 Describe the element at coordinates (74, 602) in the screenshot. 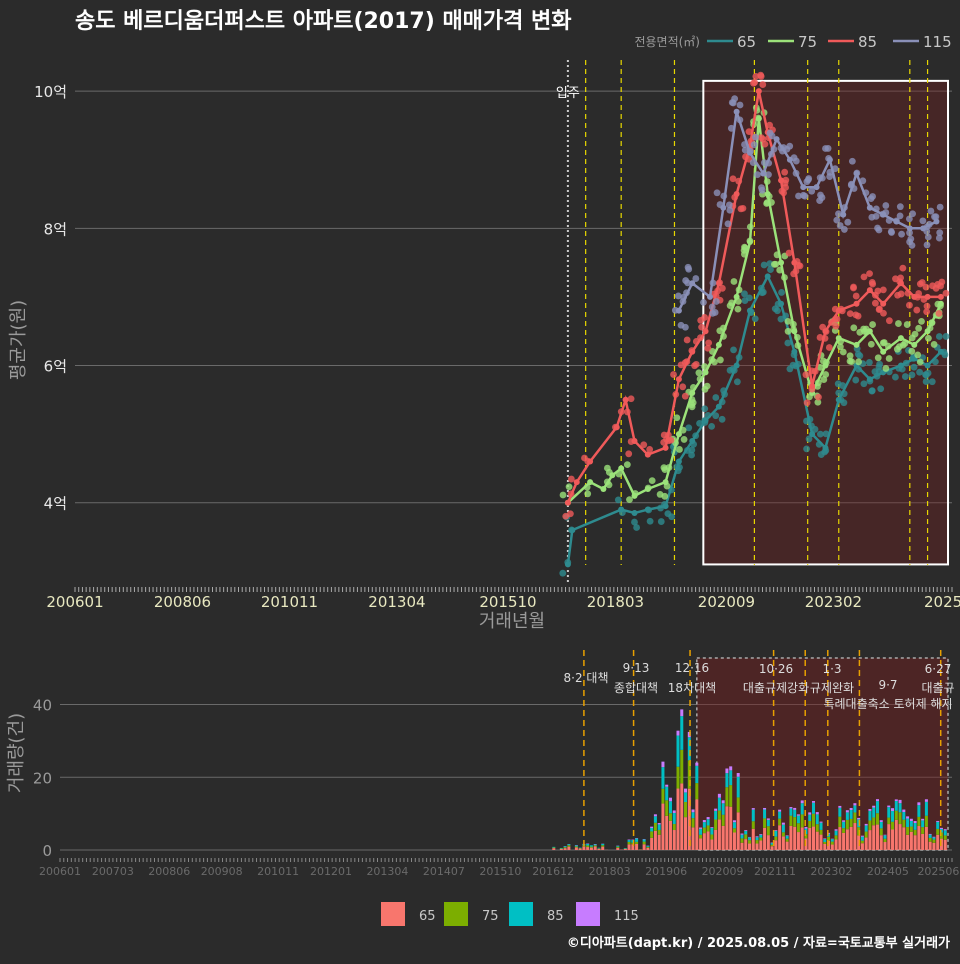

I see `x-tick-label: 200601` at that location.